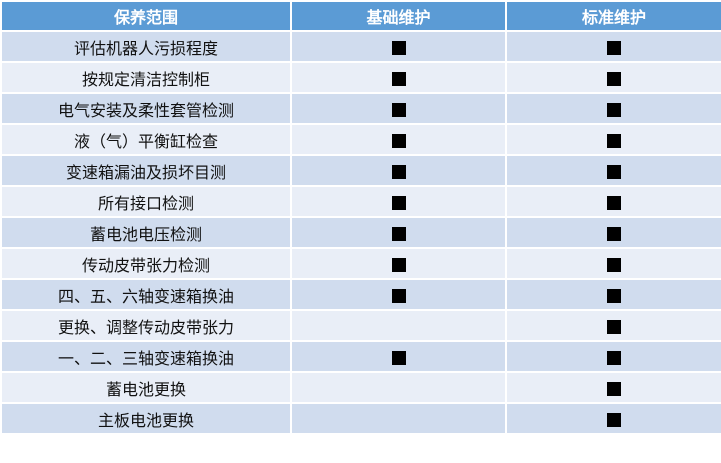 This screenshot has width=721, height=463. I want to click on header-row: 保养范围 基础维护 标准维护, so click(360, 16).